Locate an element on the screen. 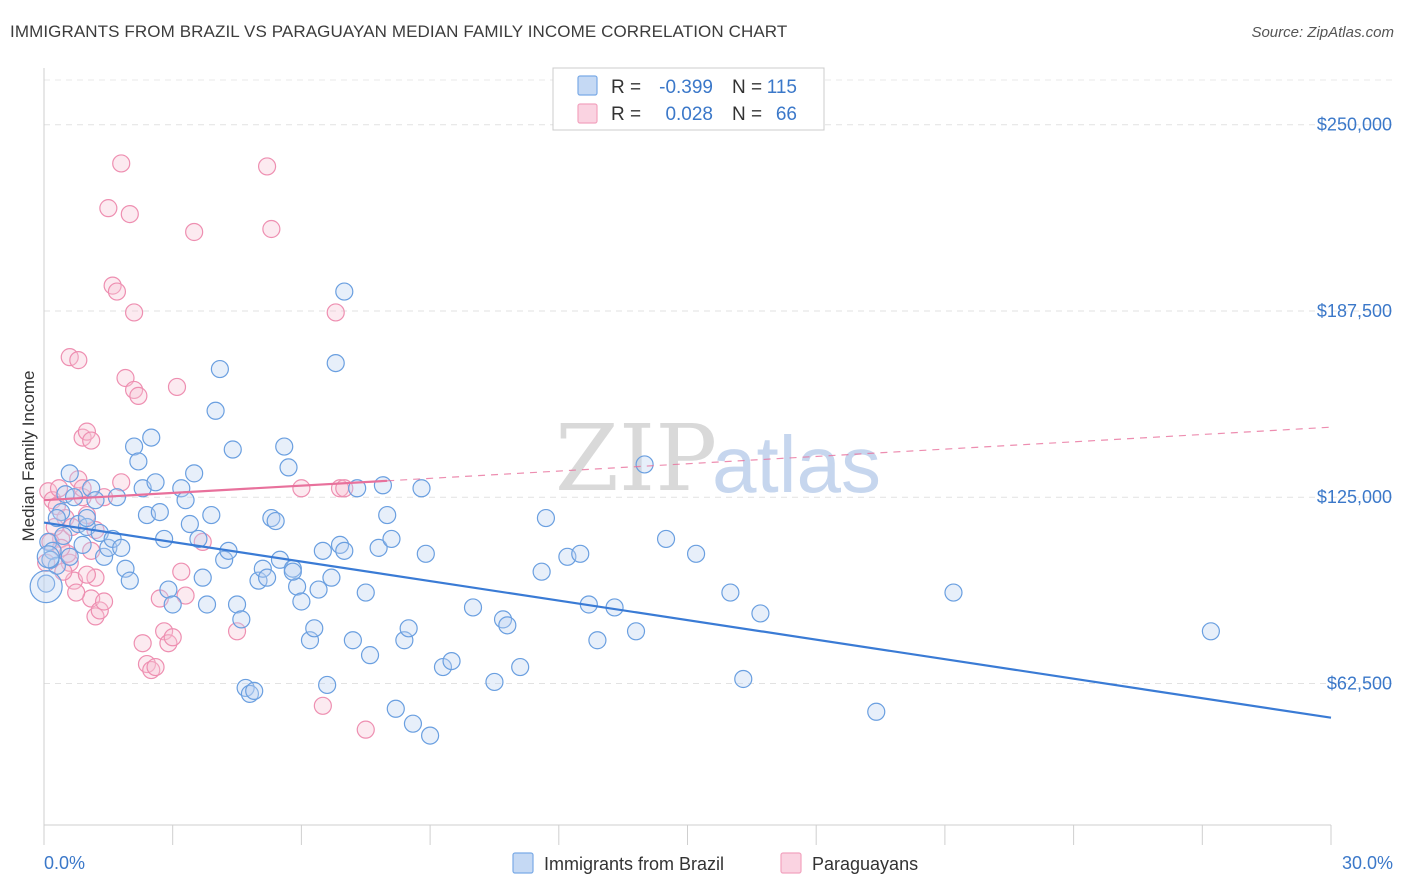 The height and width of the screenshot is (892, 1406). legend-n-label-2: N = is located at coordinates (747, 114).